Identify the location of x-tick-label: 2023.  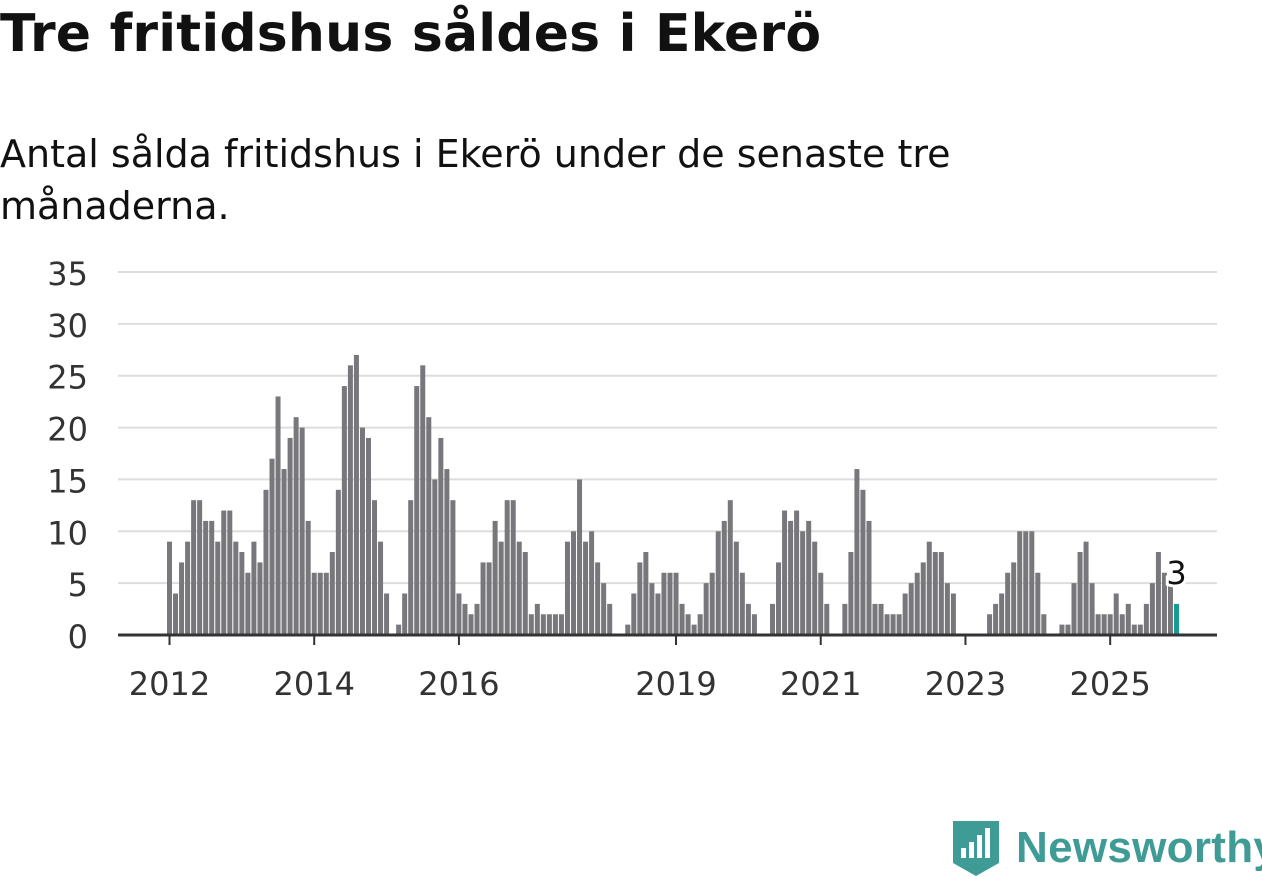
(965, 684).